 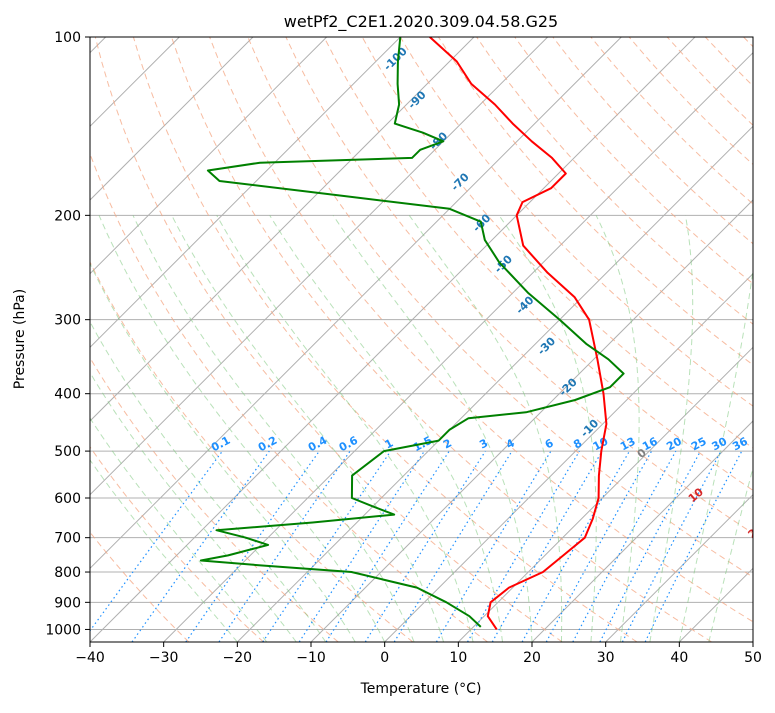 What do you see at coordinates (20, 339) in the screenshot?
I see `y-axis-title: Pressure (hPa)` at bounding box center [20, 339].